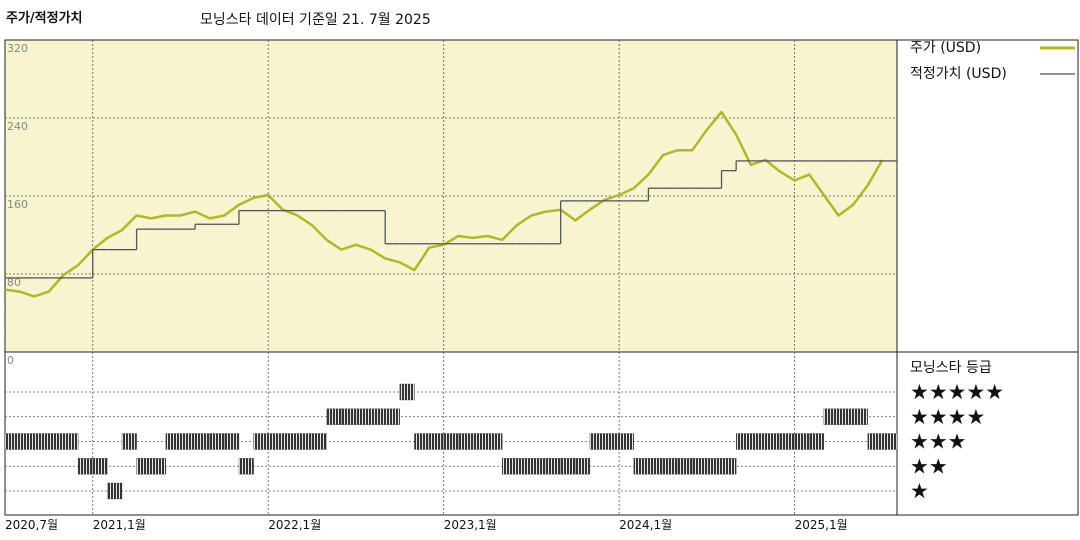 This screenshot has height=540, width=1080. I want to click on rating-label: ★, so click(919, 491).